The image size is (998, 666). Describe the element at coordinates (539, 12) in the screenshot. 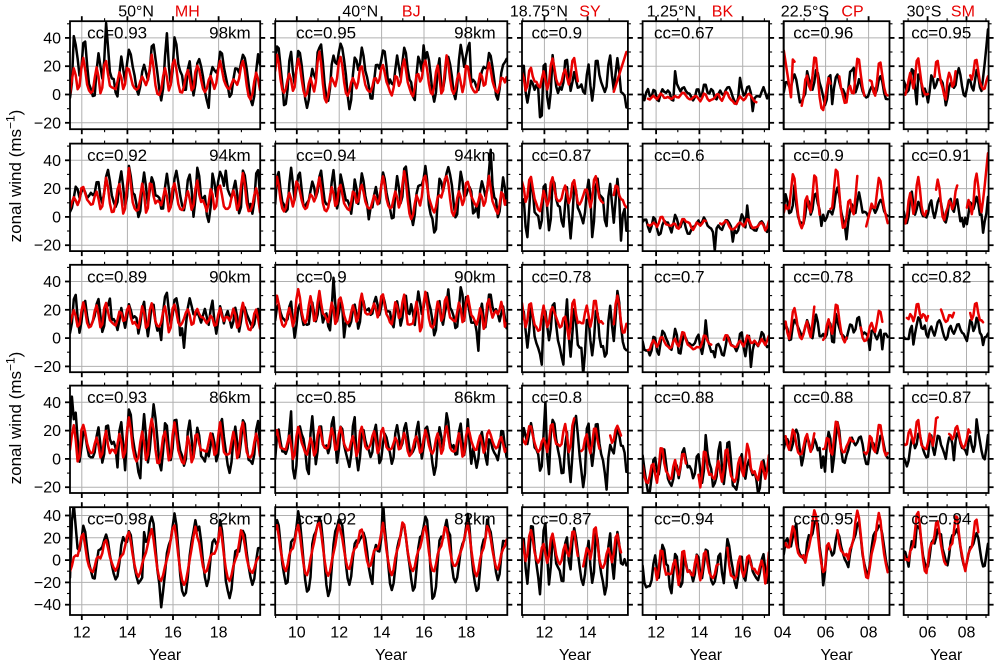

I see `svg-text: 18.75°N` at that location.